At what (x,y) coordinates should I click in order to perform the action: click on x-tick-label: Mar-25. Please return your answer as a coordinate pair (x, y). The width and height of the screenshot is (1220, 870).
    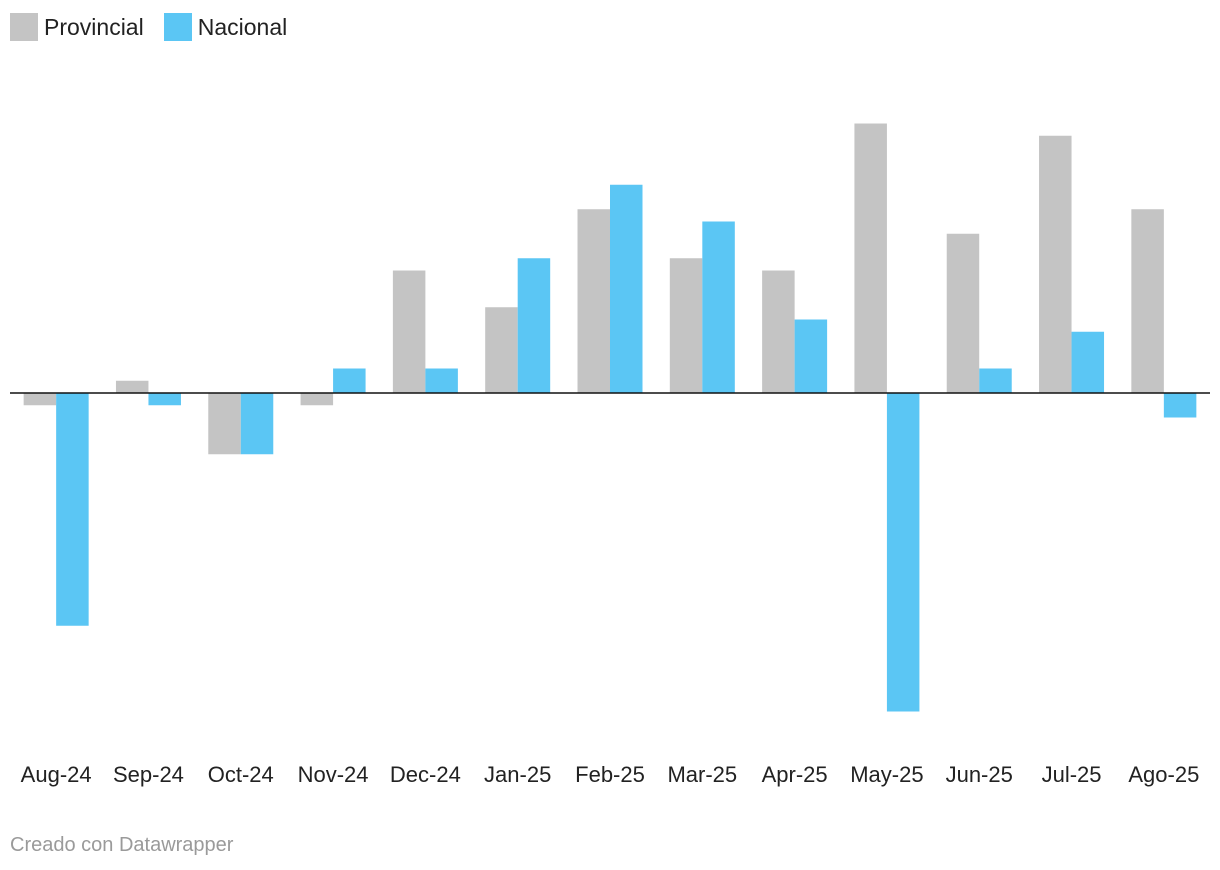
    Looking at the image, I should click on (702, 774).